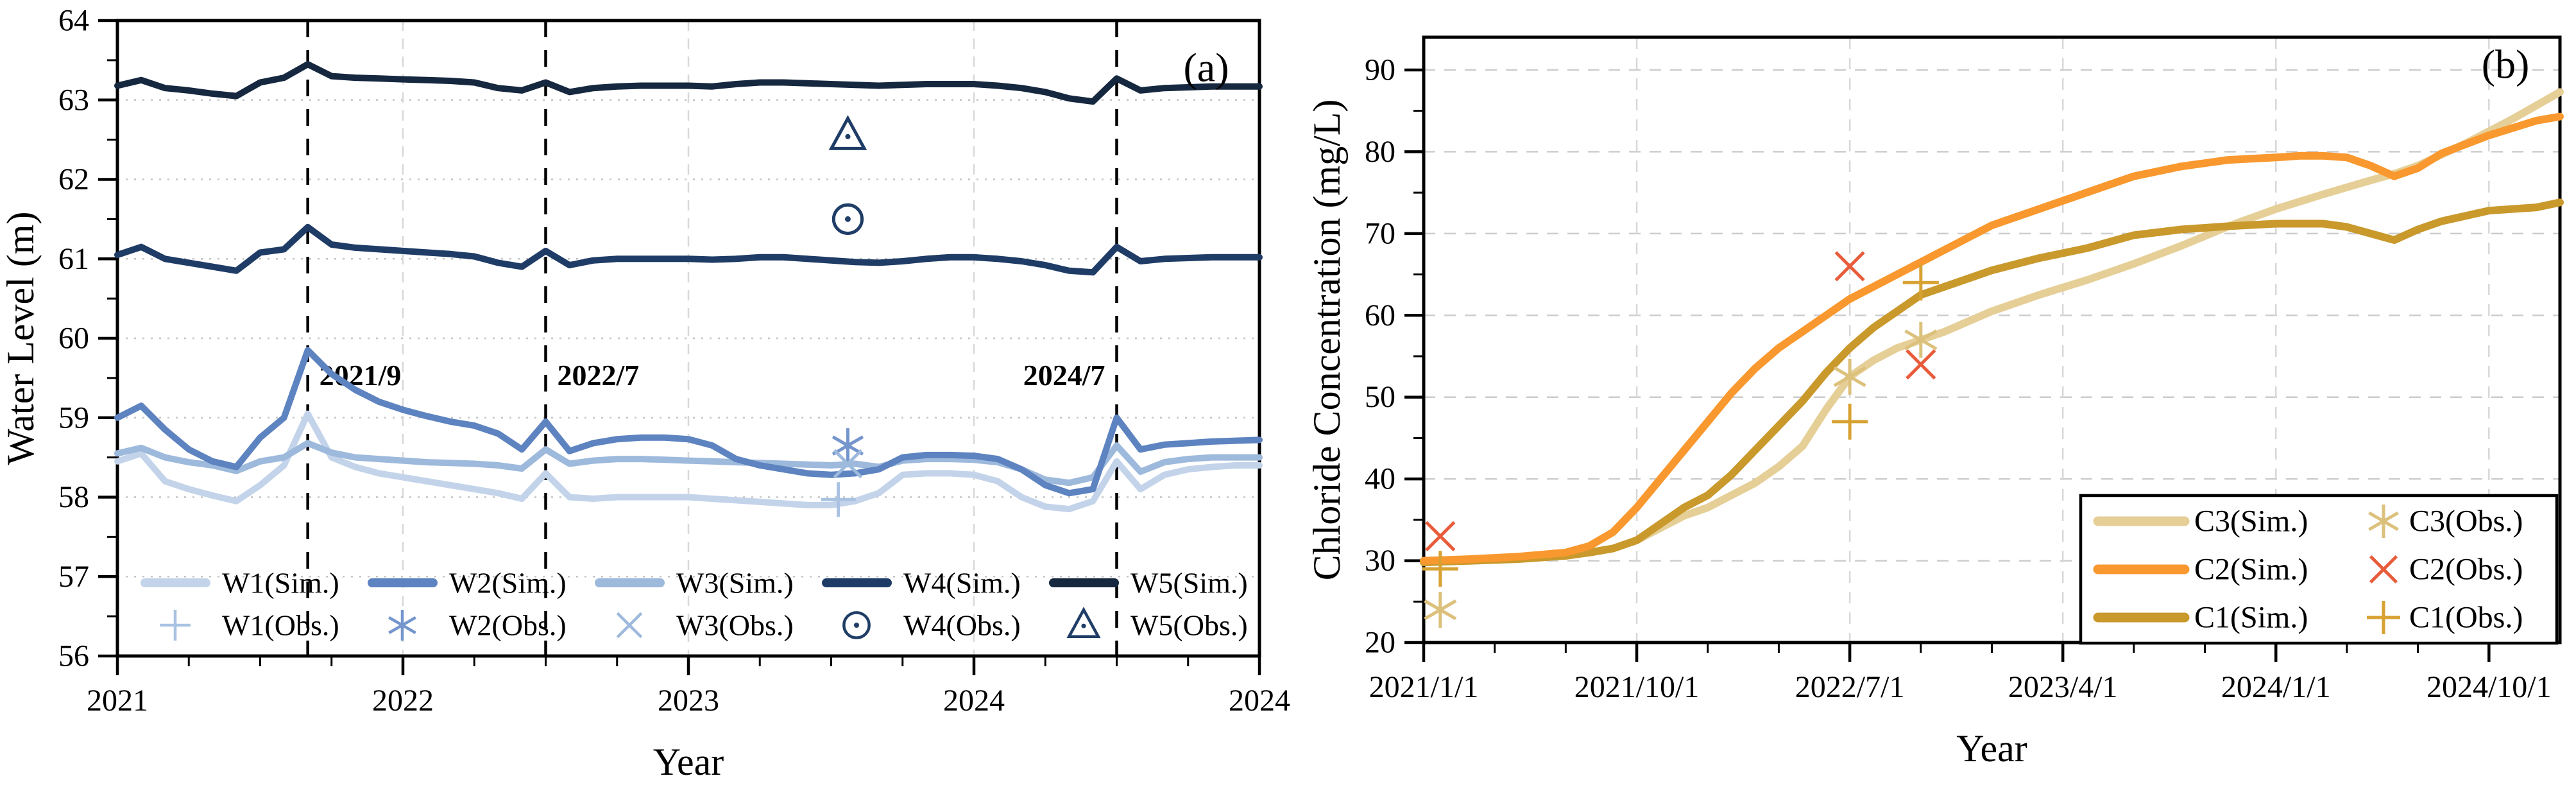  I want to click on legend-marker-W4(Obs.)-circle, so click(856, 625).